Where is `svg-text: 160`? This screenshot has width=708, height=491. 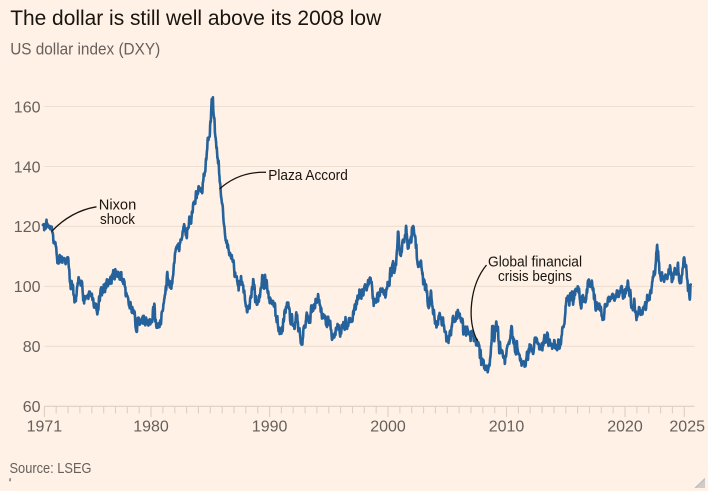
svg-text: 160 is located at coordinates (27, 107).